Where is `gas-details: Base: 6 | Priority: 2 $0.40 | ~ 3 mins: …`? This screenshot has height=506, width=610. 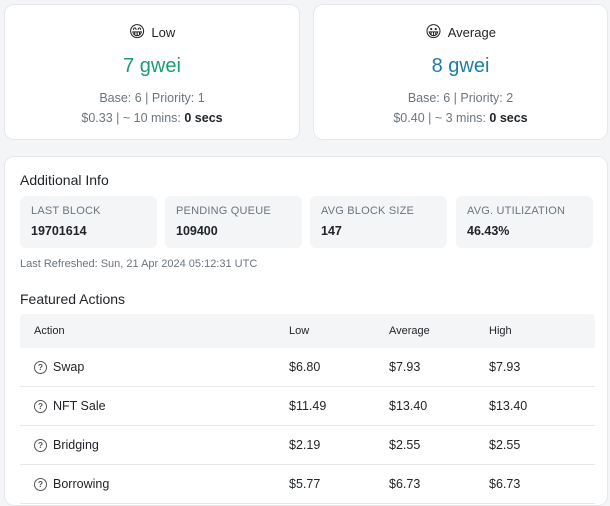 gas-details: Base: 6 | Priority: 2 $0.40 | ~ 3 mins: … is located at coordinates (460, 108).